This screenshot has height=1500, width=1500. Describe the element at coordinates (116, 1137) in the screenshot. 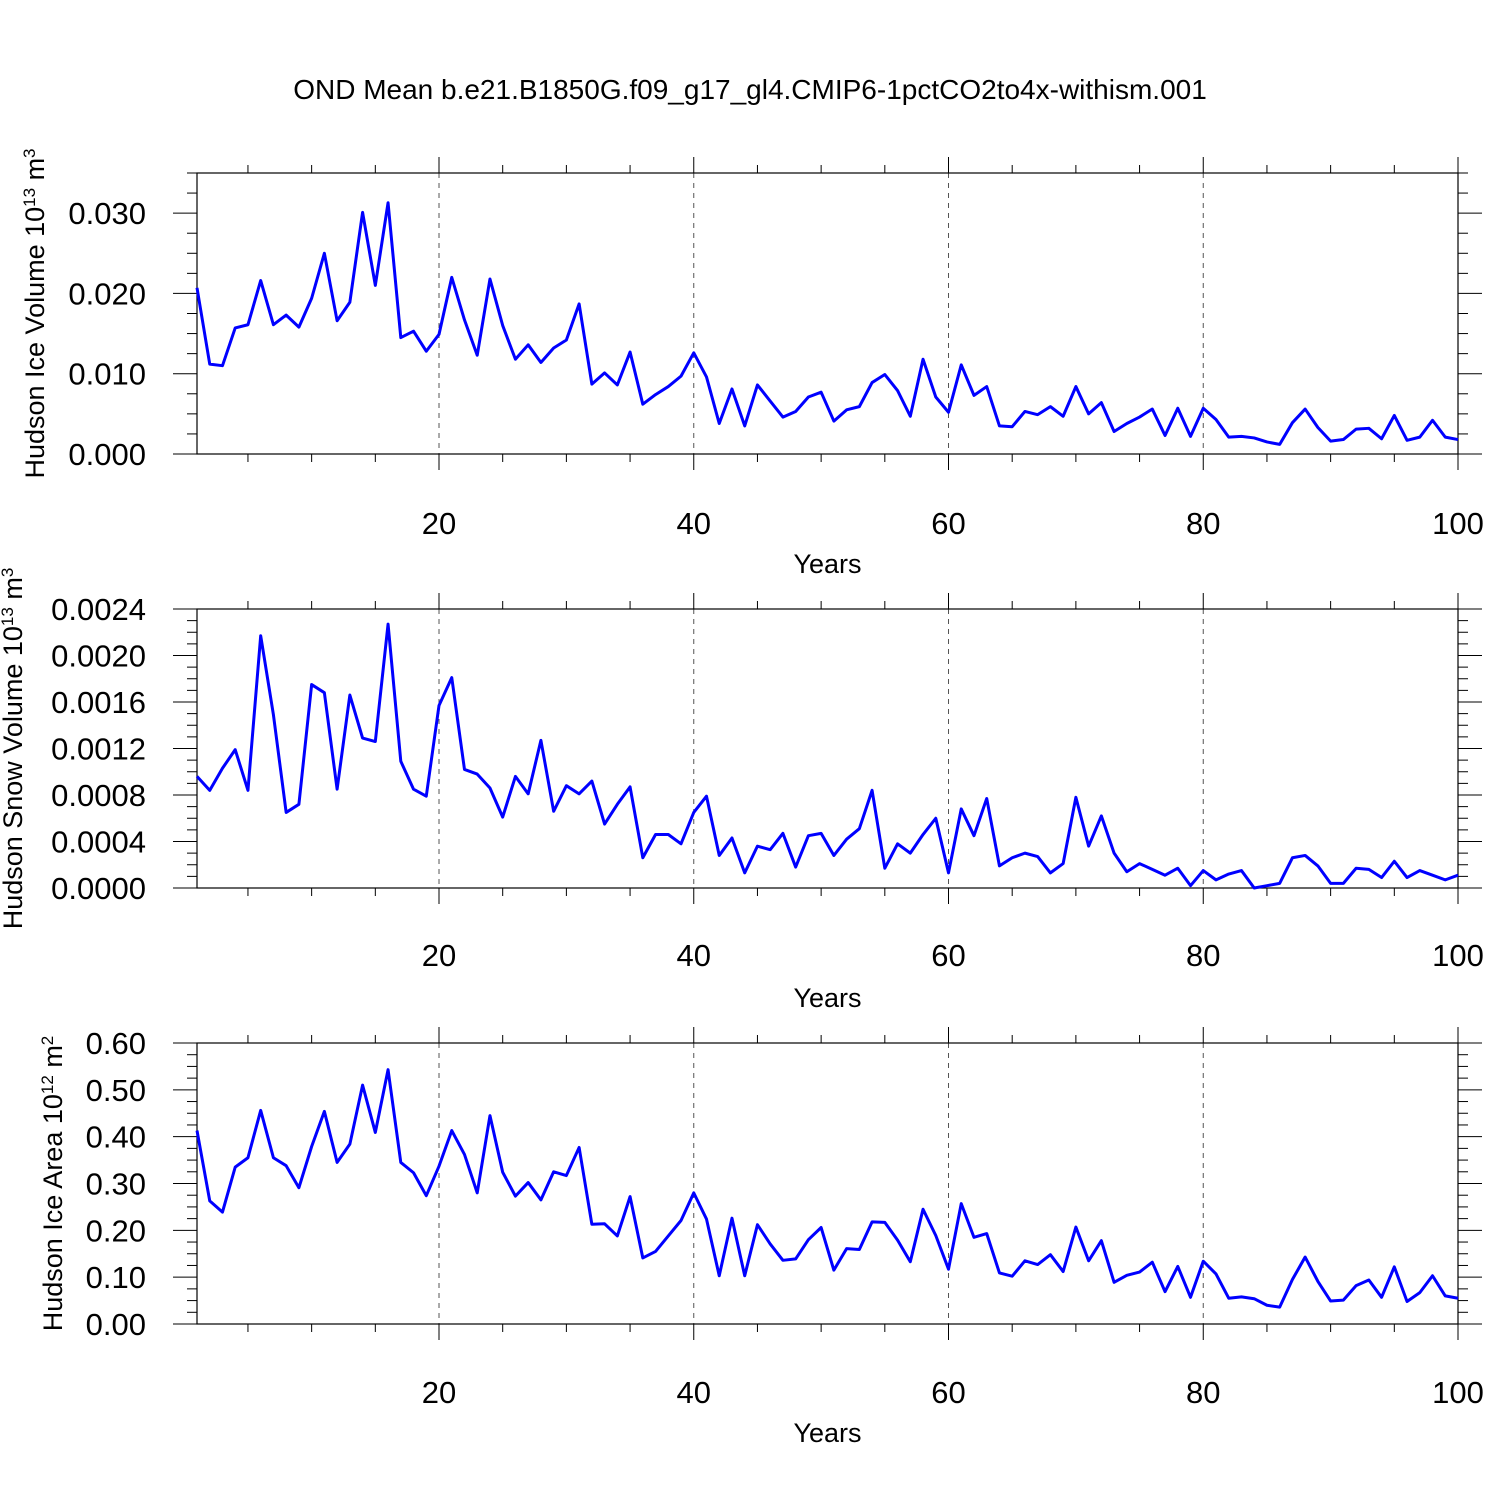

I see `y-tick-label: 0.40` at that location.